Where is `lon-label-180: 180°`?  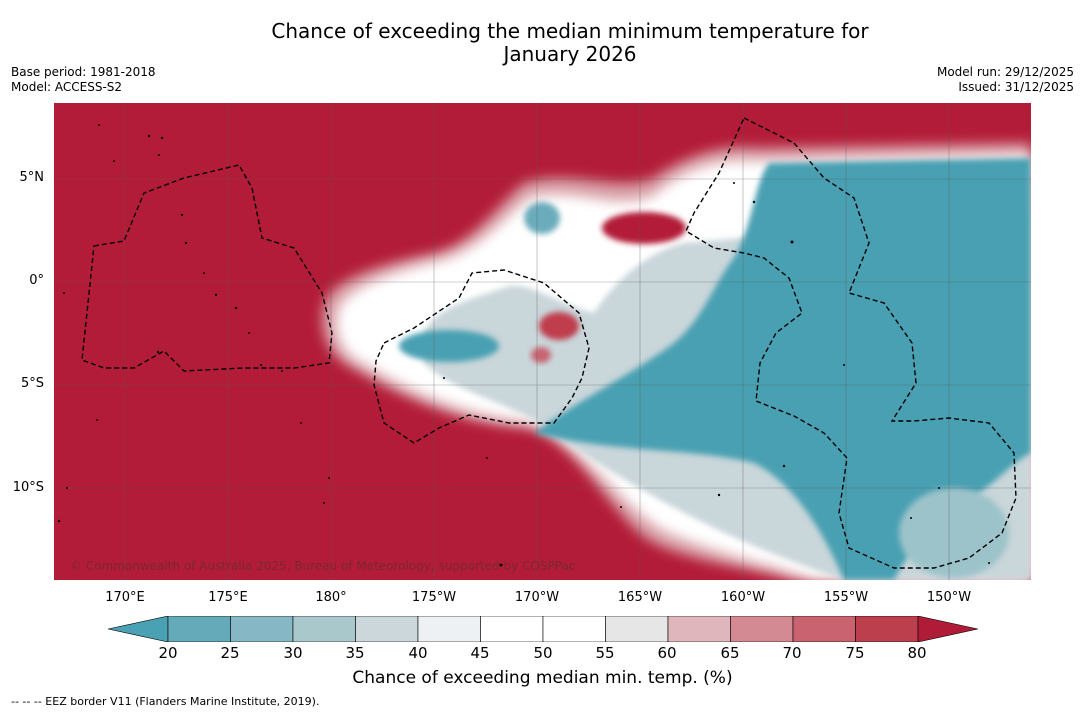
lon-label-180: 180° is located at coordinates (331, 597).